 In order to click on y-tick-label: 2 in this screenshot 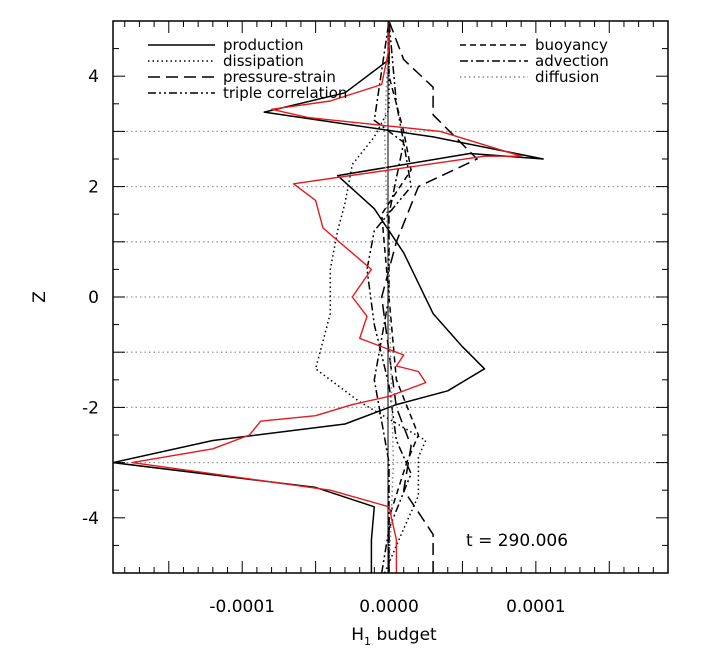, I will do `click(93, 188)`.